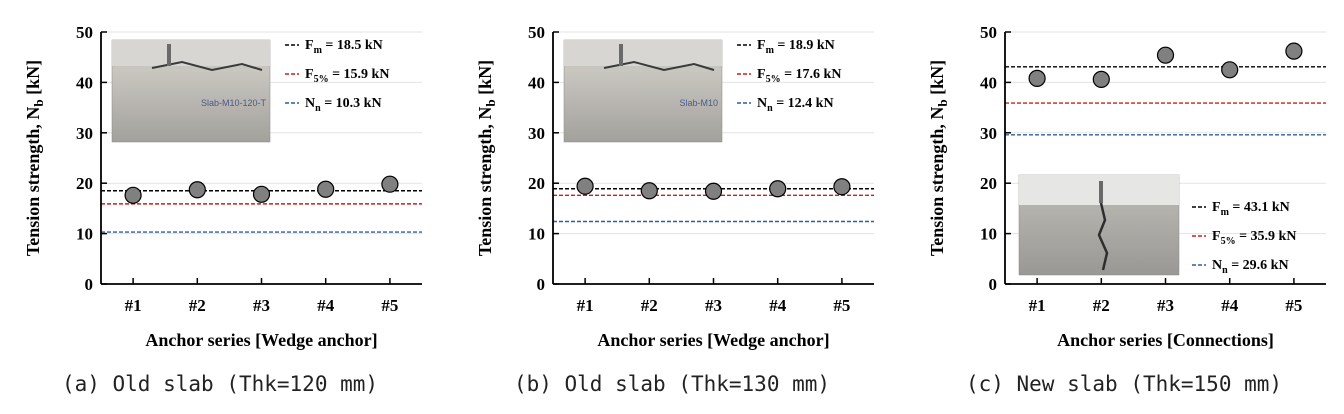 Image resolution: width=1344 pixels, height=414 pixels. I want to click on x-axis-title: Anchor series [Connections], so click(1165, 340).